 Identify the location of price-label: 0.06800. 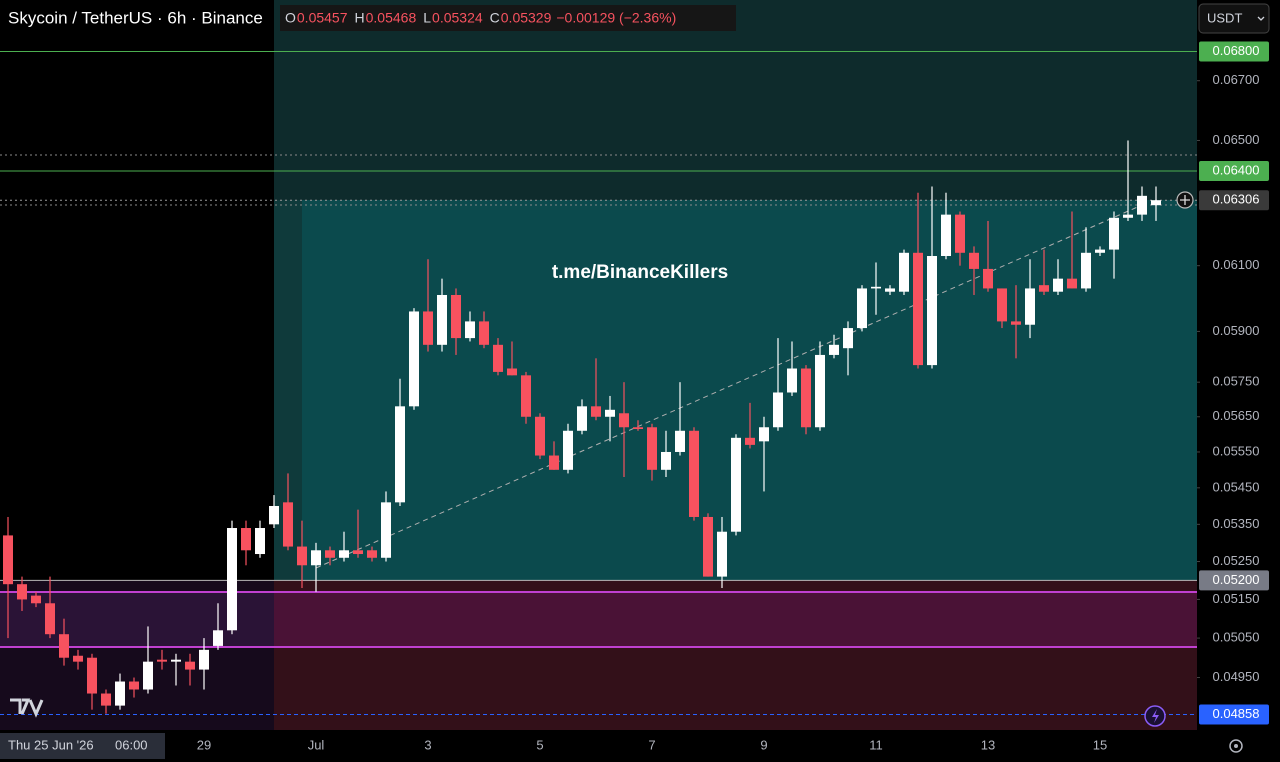
(1236, 50).